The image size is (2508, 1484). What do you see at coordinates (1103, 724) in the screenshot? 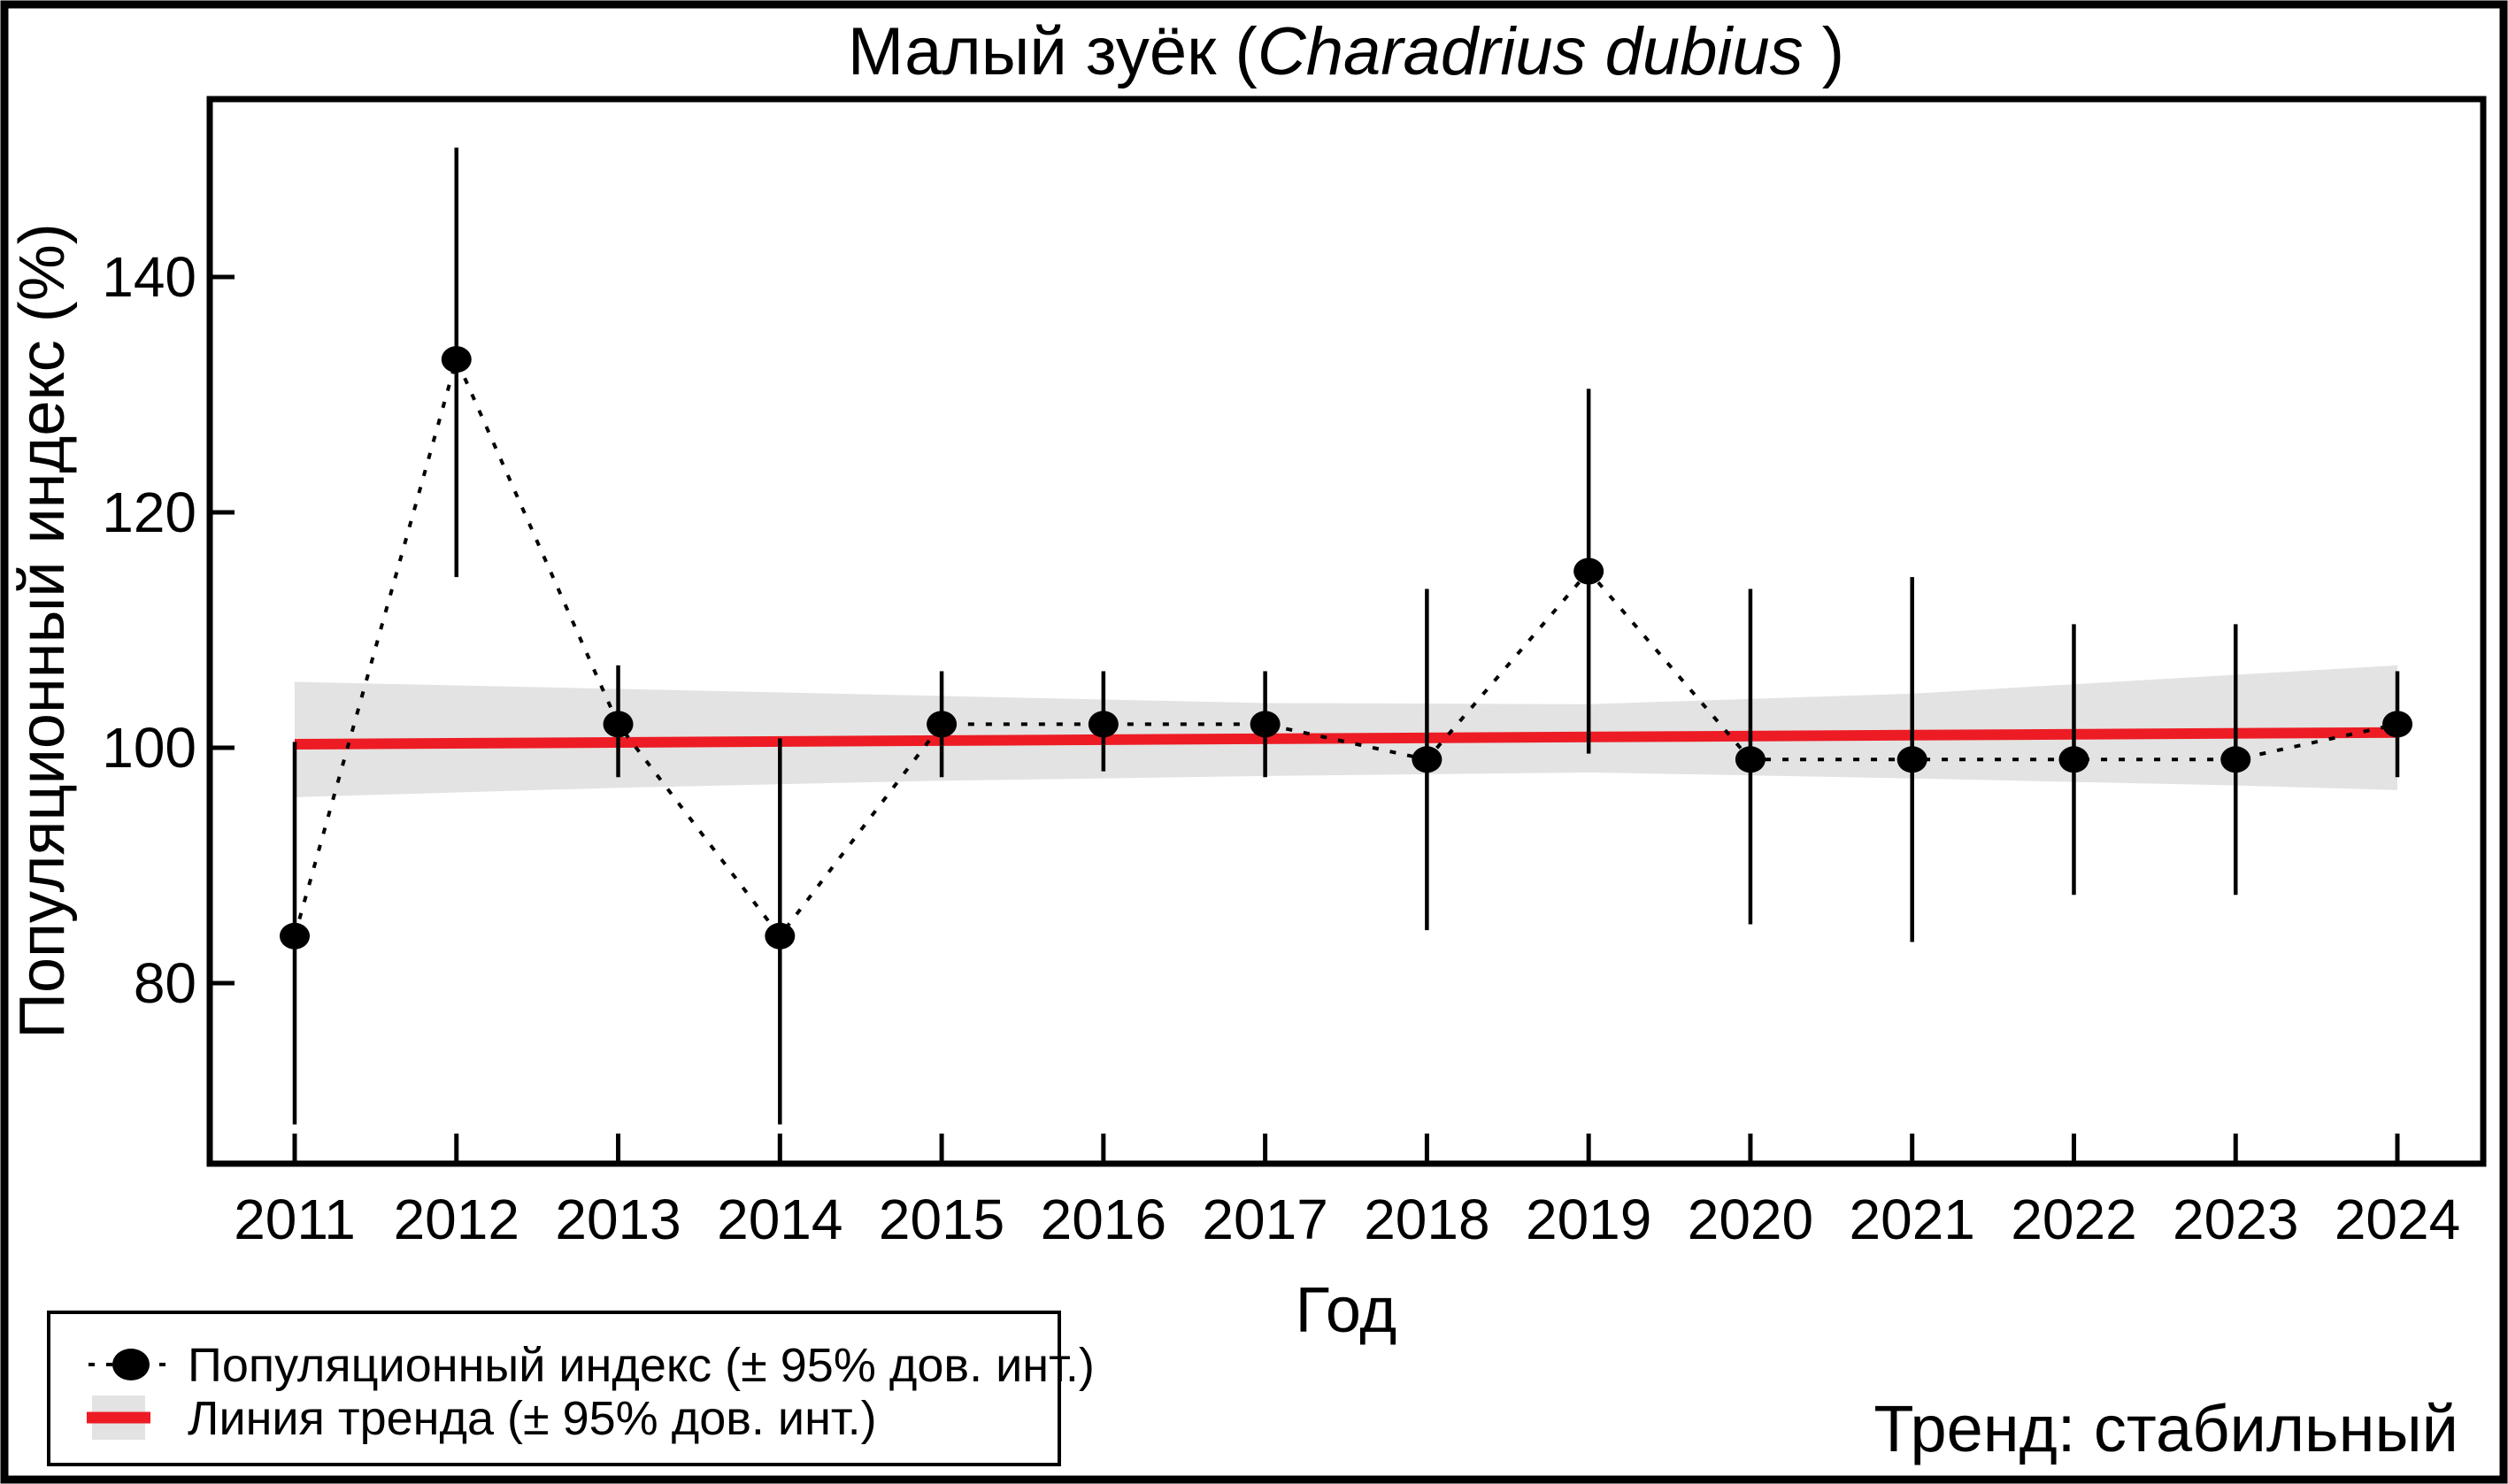
I see `data-point-2016` at bounding box center [1103, 724].